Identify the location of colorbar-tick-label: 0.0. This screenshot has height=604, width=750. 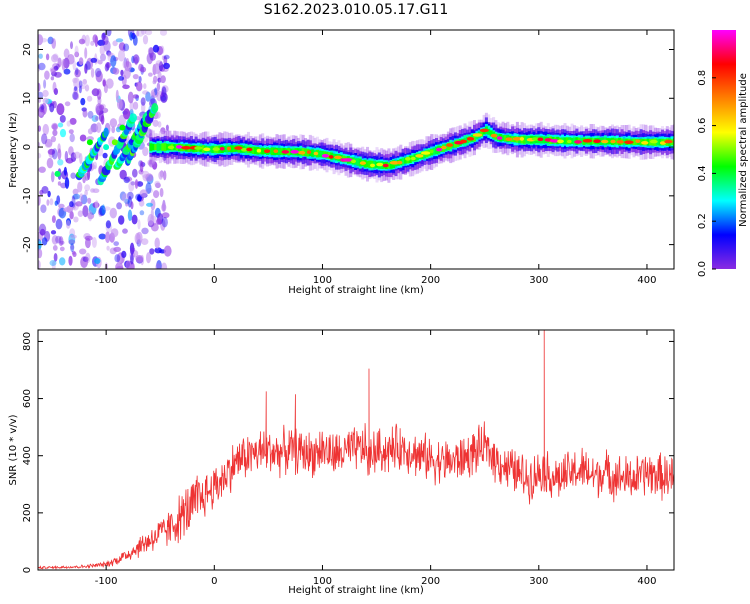
(702, 269).